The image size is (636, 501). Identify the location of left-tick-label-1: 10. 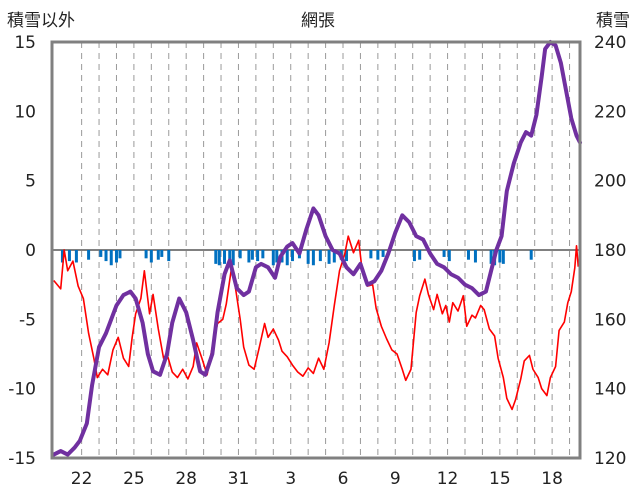
(25, 112).